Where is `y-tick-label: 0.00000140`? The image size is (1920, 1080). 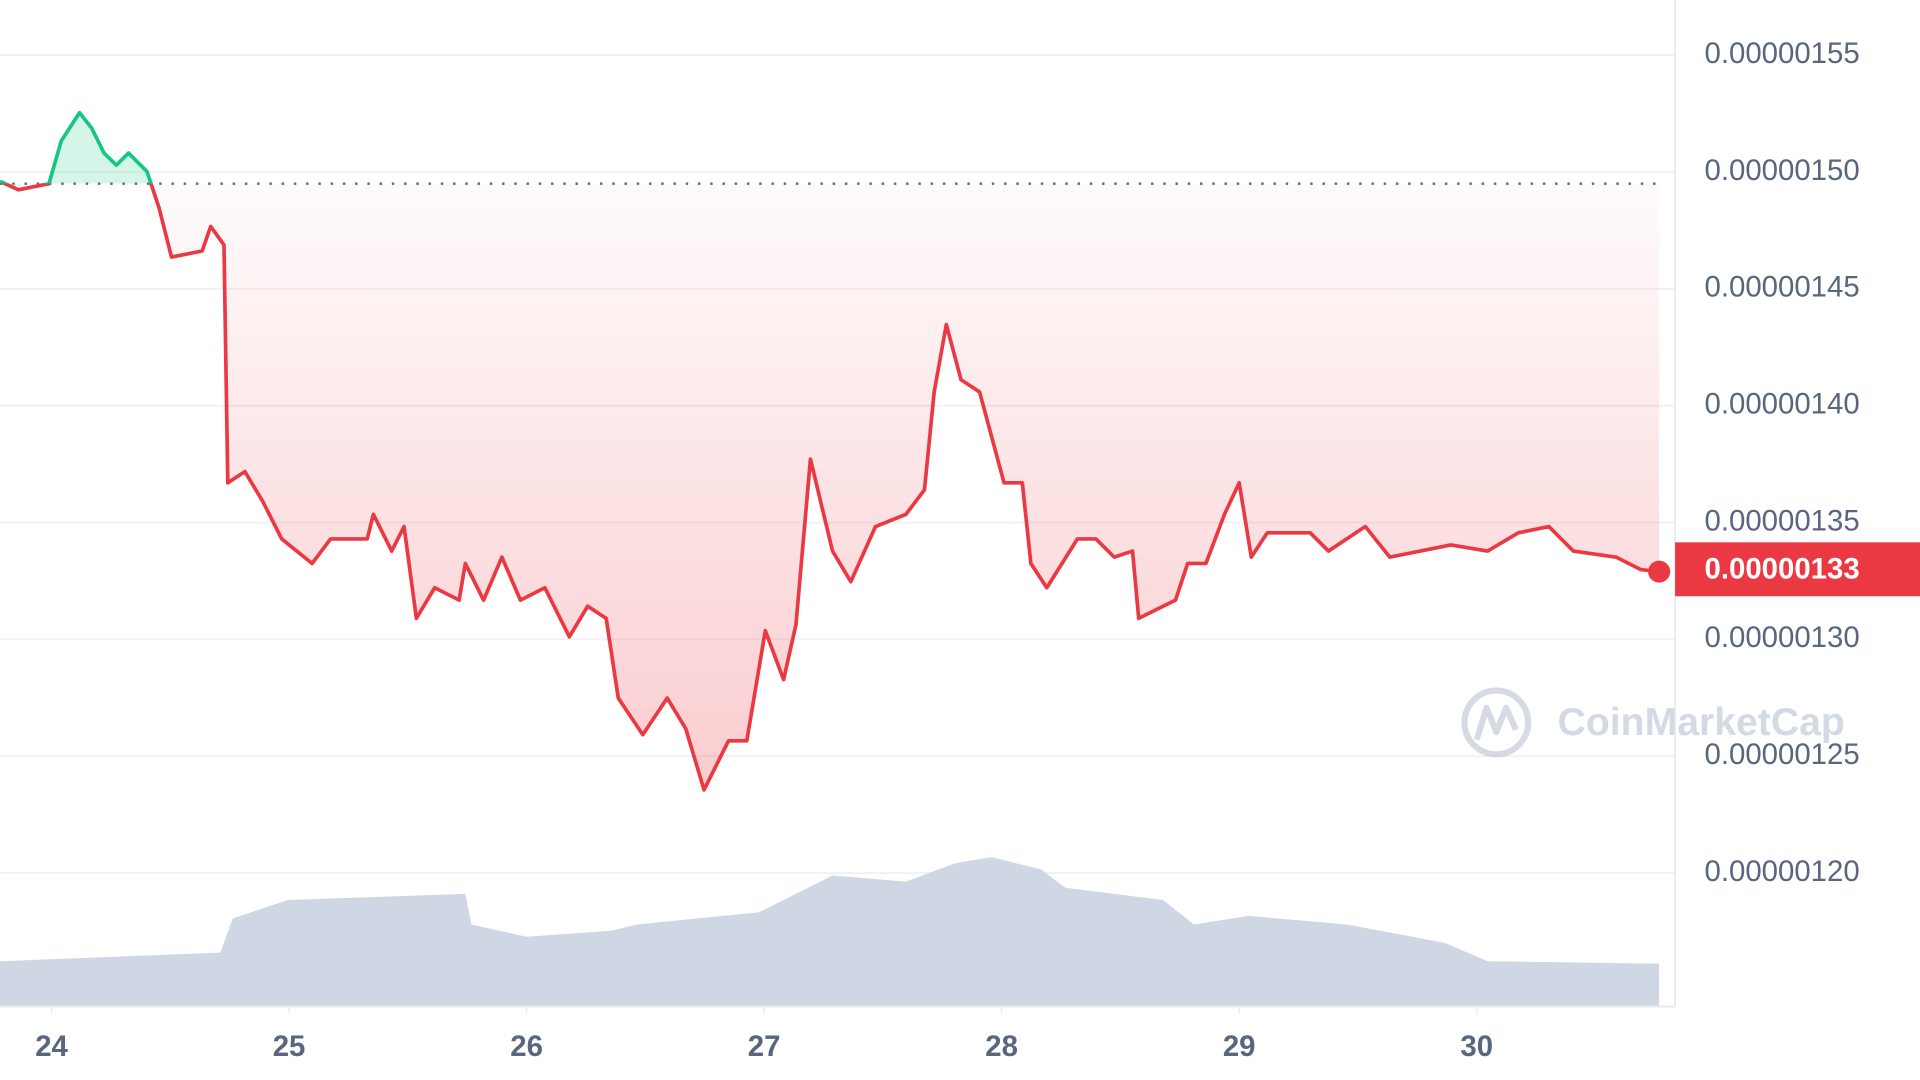
y-tick-label: 0.00000140 is located at coordinates (1781, 403).